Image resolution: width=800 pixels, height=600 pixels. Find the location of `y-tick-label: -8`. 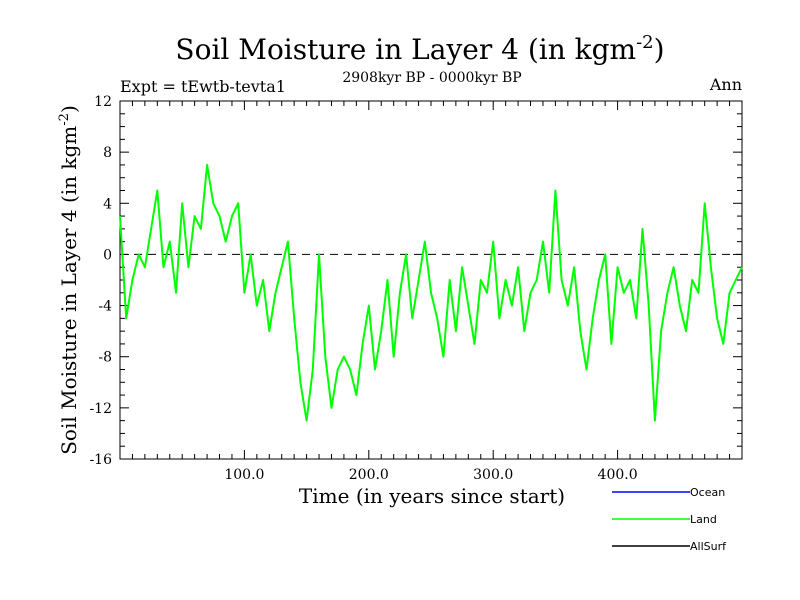

y-tick-label: -8 is located at coordinates (105, 358).